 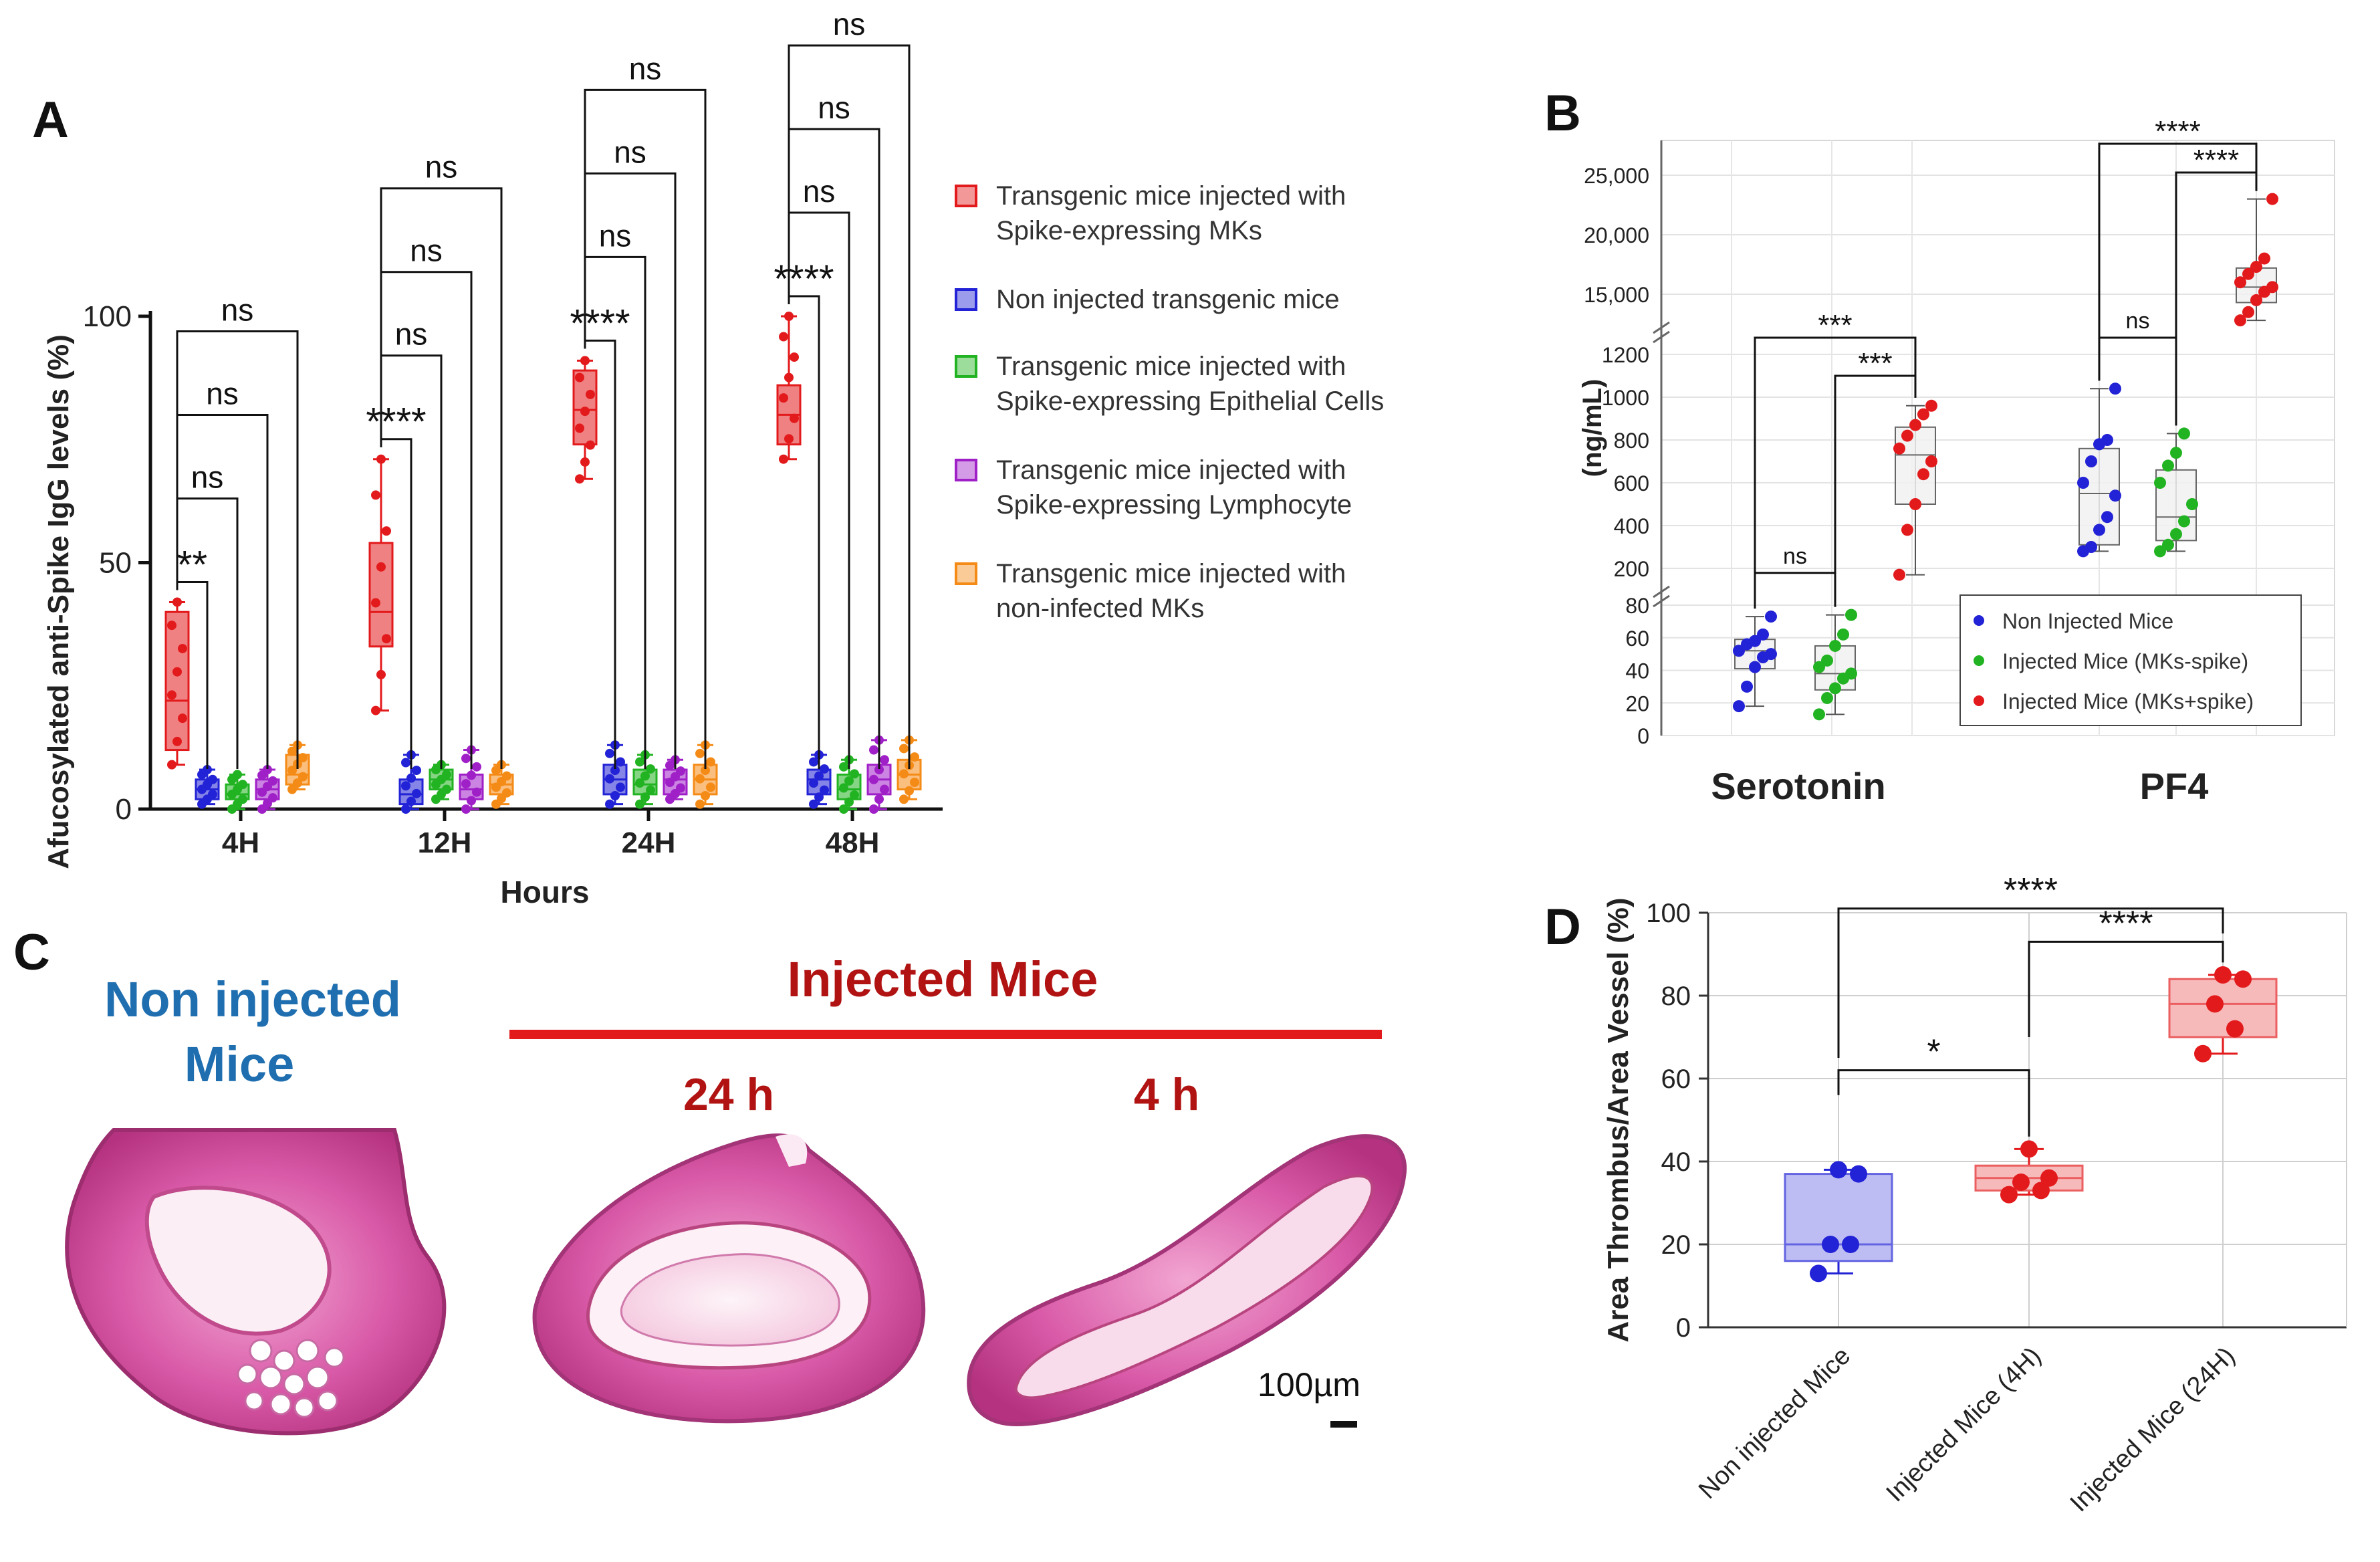 What do you see at coordinates (1933, 1052) in the screenshot?
I see `significance-label: *` at bounding box center [1933, 1052].